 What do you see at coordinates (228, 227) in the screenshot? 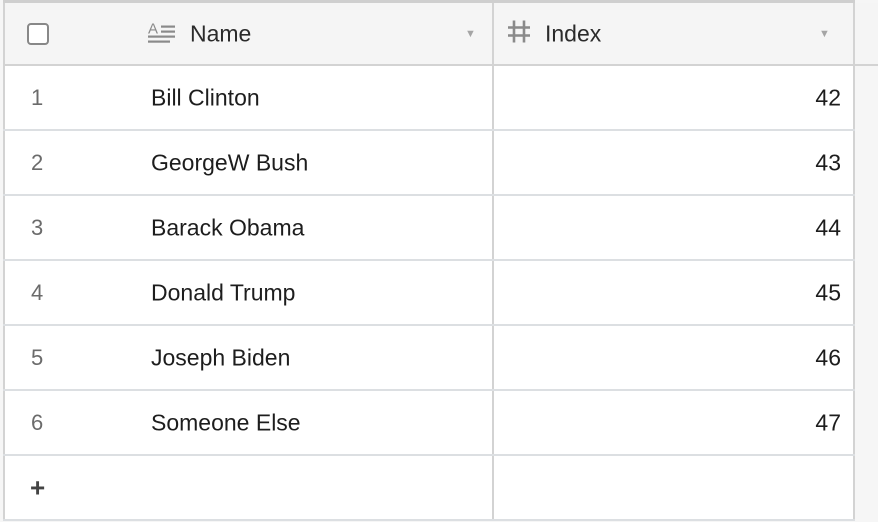
I see `name-value: Barack Obama` at bounding box center [228, 227].